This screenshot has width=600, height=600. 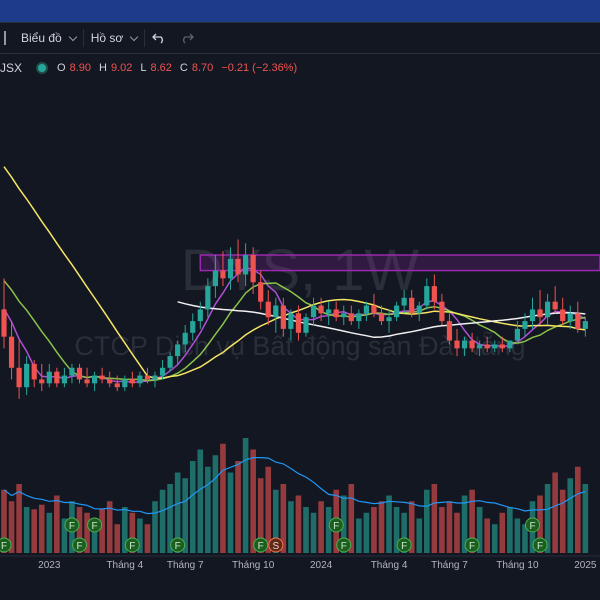 I want to click on close-value: 8.70, so click(x=202, y=68).